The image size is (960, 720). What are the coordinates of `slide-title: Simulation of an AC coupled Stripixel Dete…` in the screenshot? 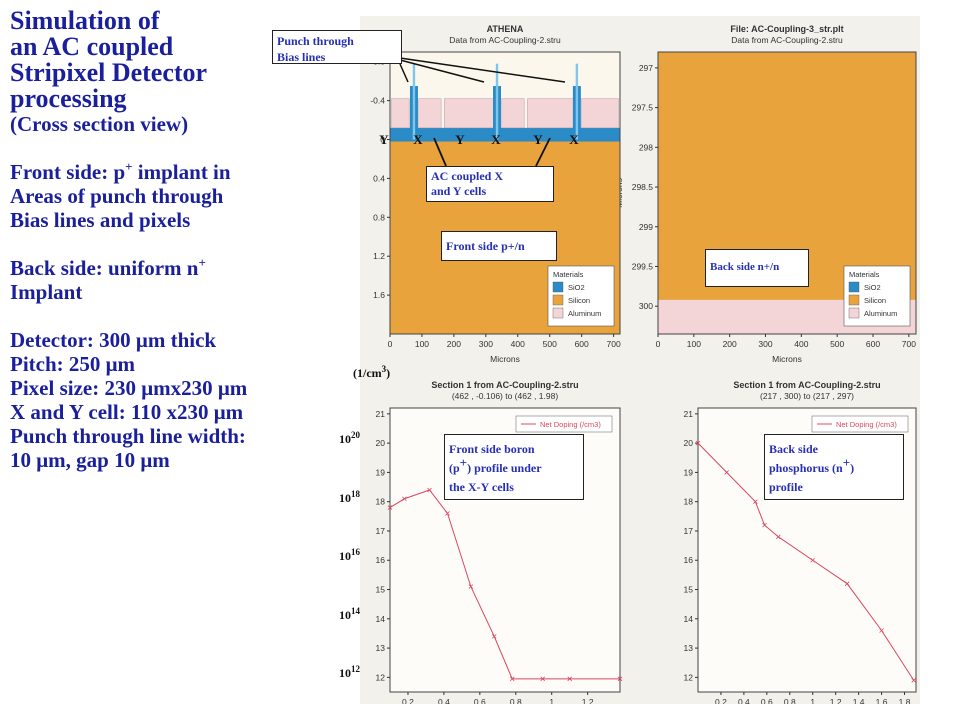 It's located at (180, 60).